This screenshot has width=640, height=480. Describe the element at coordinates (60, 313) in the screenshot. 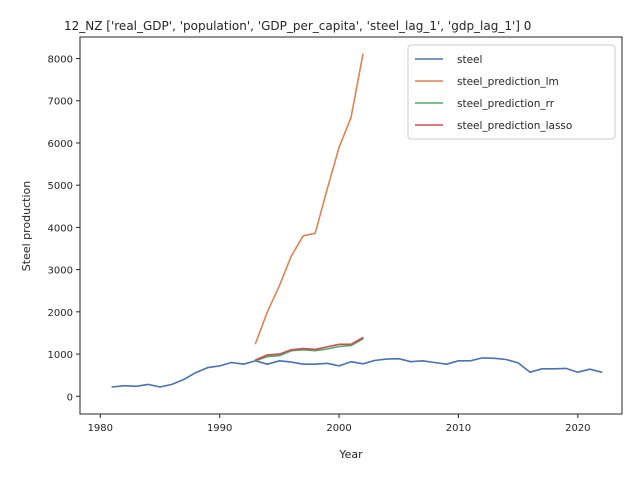

I see `y-tick-label: 2000` at that location.